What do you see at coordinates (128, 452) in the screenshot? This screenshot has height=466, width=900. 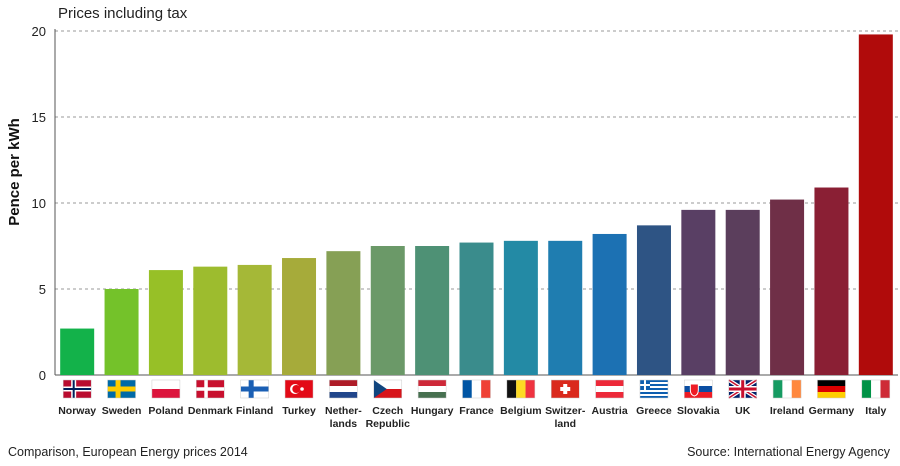 I see `footer-caption: Comparison, European Energy prices 2014` at bounding box center [128, 452].